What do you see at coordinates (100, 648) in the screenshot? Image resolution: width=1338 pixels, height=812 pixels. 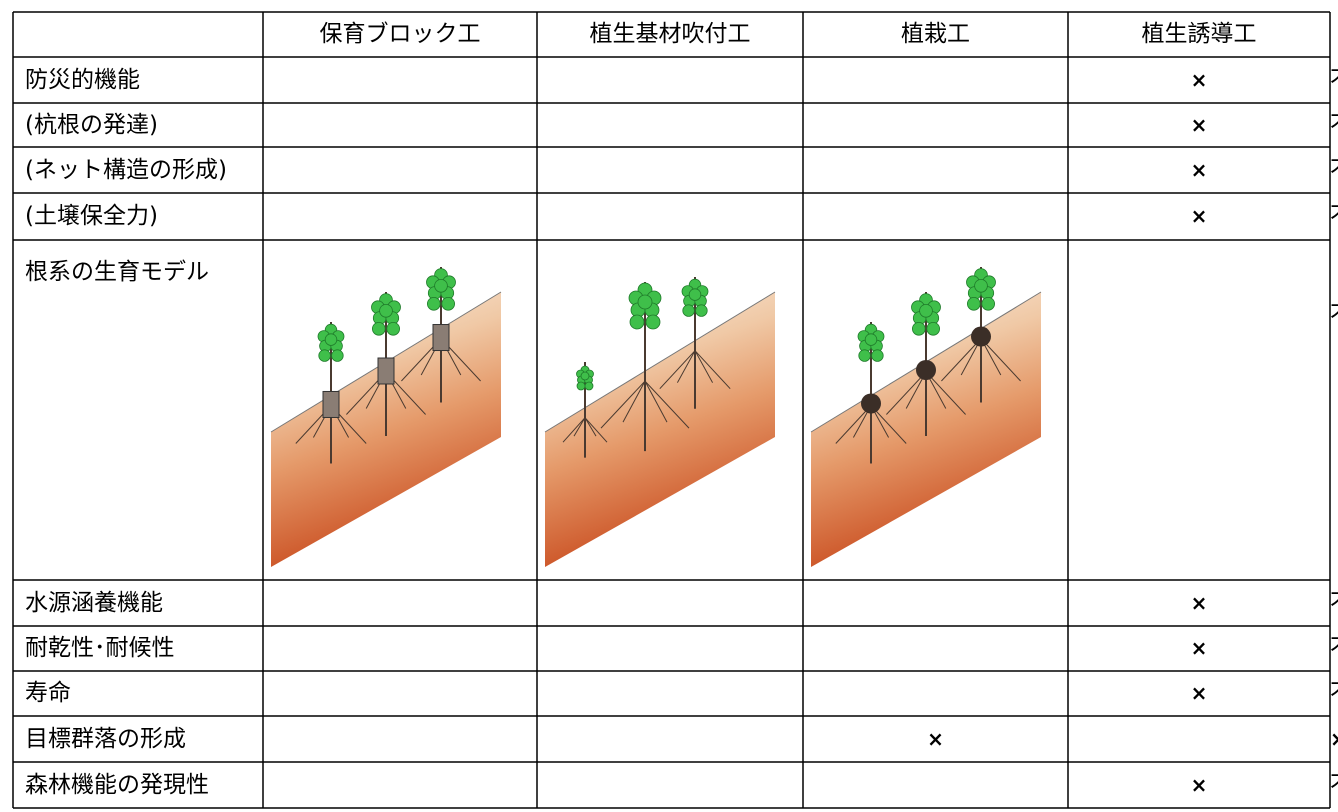 I see `row-label: 耐乾性･耐候性` at bounding box center [100, 648].